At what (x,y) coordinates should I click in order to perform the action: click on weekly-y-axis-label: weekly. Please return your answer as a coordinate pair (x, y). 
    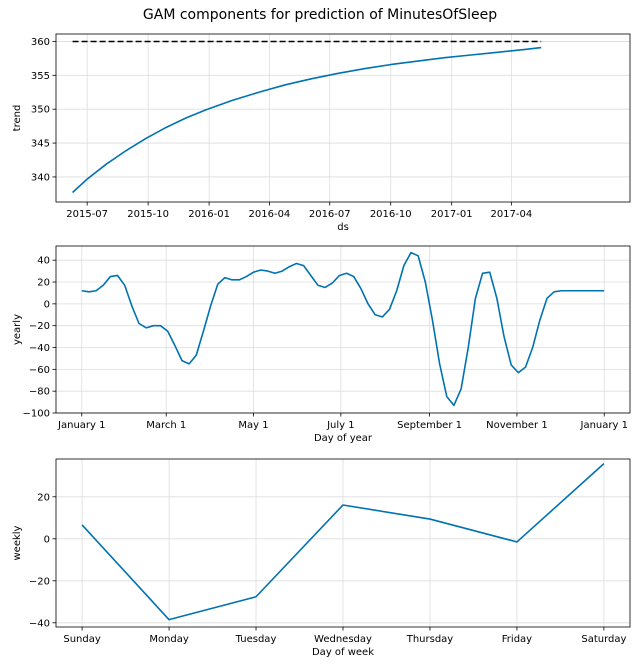
    Looking at the image, I should click on (17, 542).